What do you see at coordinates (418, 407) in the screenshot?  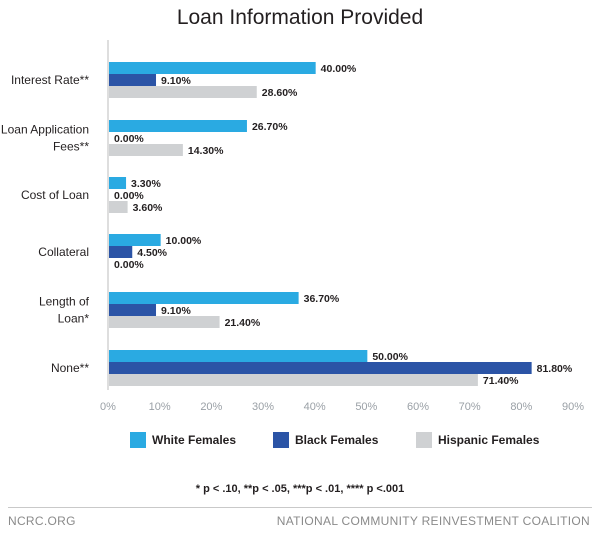 I see `x-tick-label: 60%` at bounding box center [418, 407].